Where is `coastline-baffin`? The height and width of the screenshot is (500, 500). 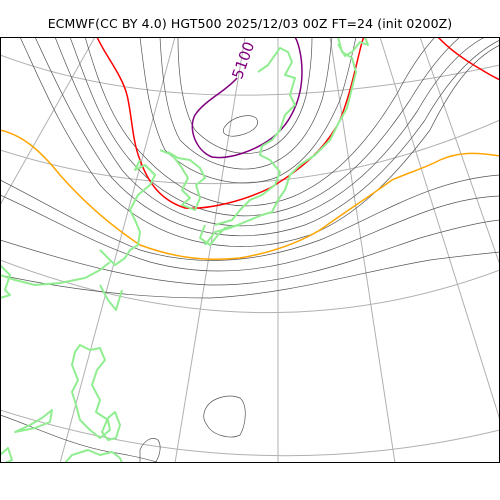
coastline-baffin is located at coordinates (111, 297).